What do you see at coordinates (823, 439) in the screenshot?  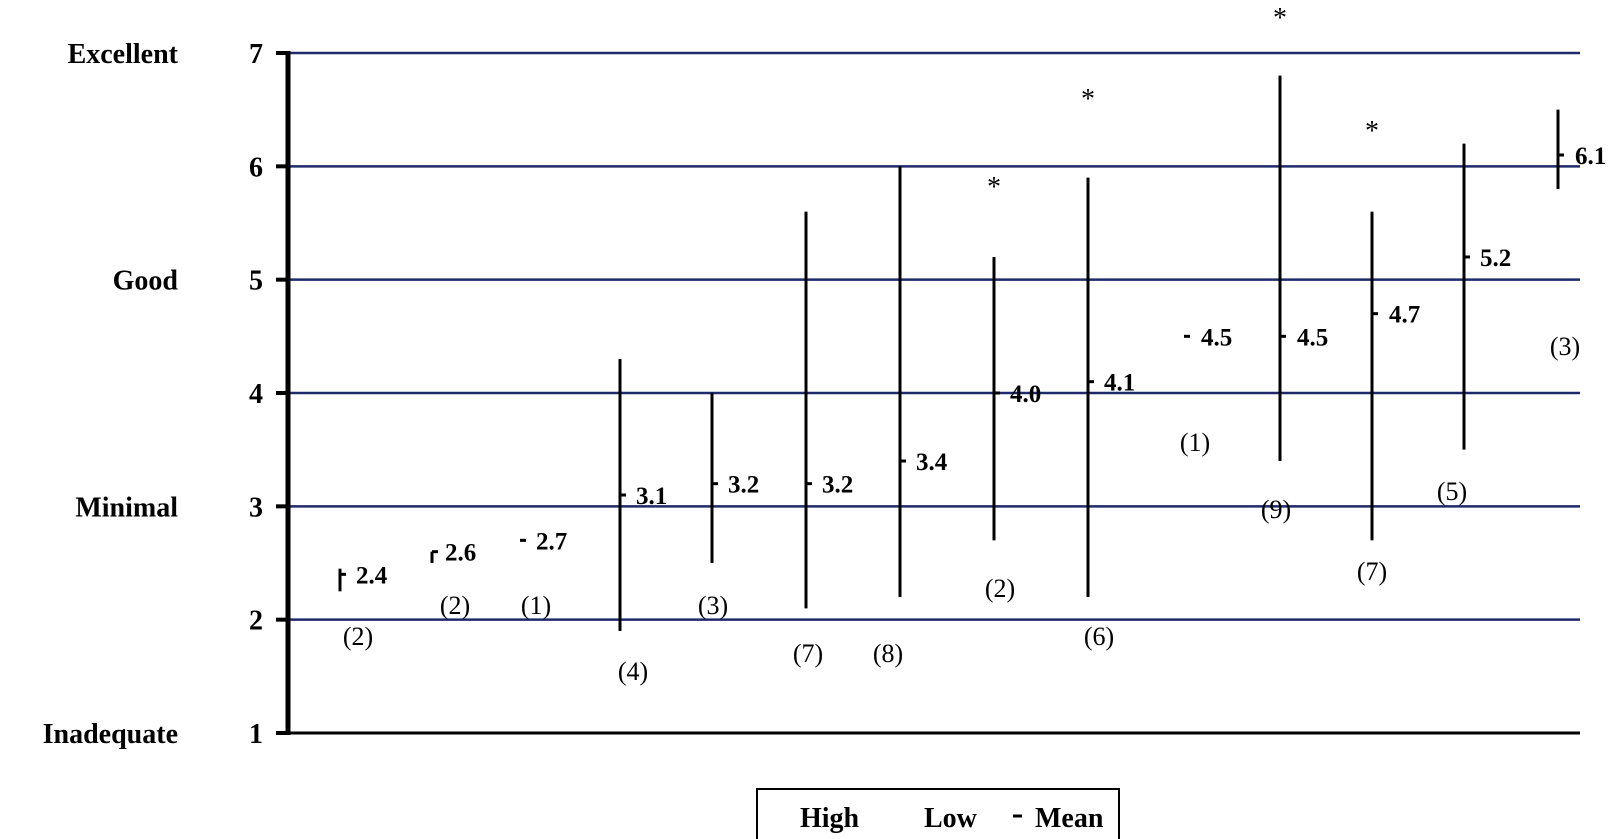 I see `range-item-6: 3.2 (7)` at bounding box center [823, 439].